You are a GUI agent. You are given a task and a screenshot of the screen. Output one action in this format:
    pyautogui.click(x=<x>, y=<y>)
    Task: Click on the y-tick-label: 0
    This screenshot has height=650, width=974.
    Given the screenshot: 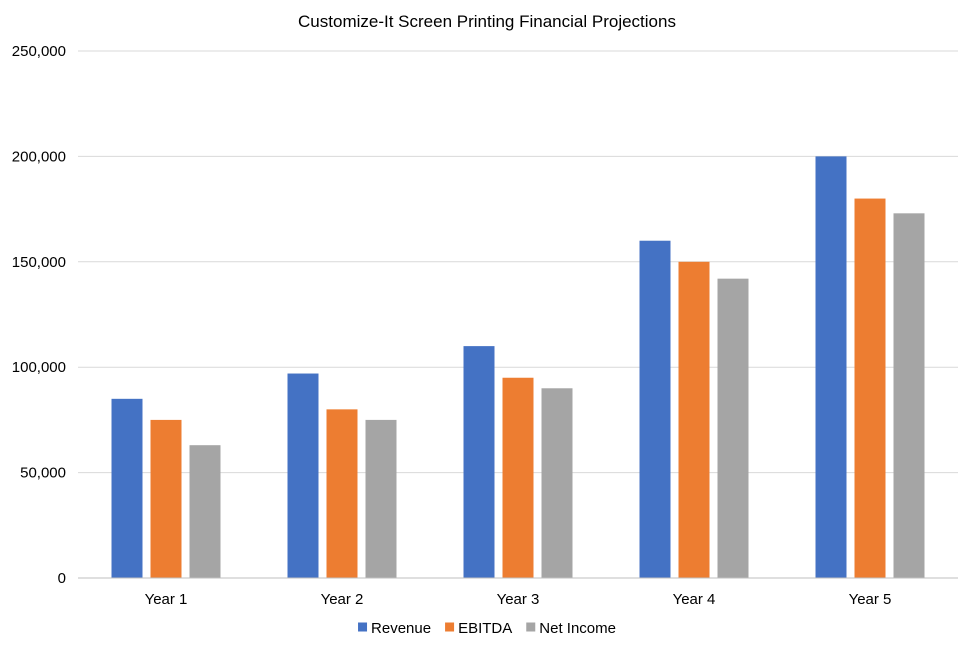 What is the action you would take?
    pyautogui.click(x=62, y=578)
    